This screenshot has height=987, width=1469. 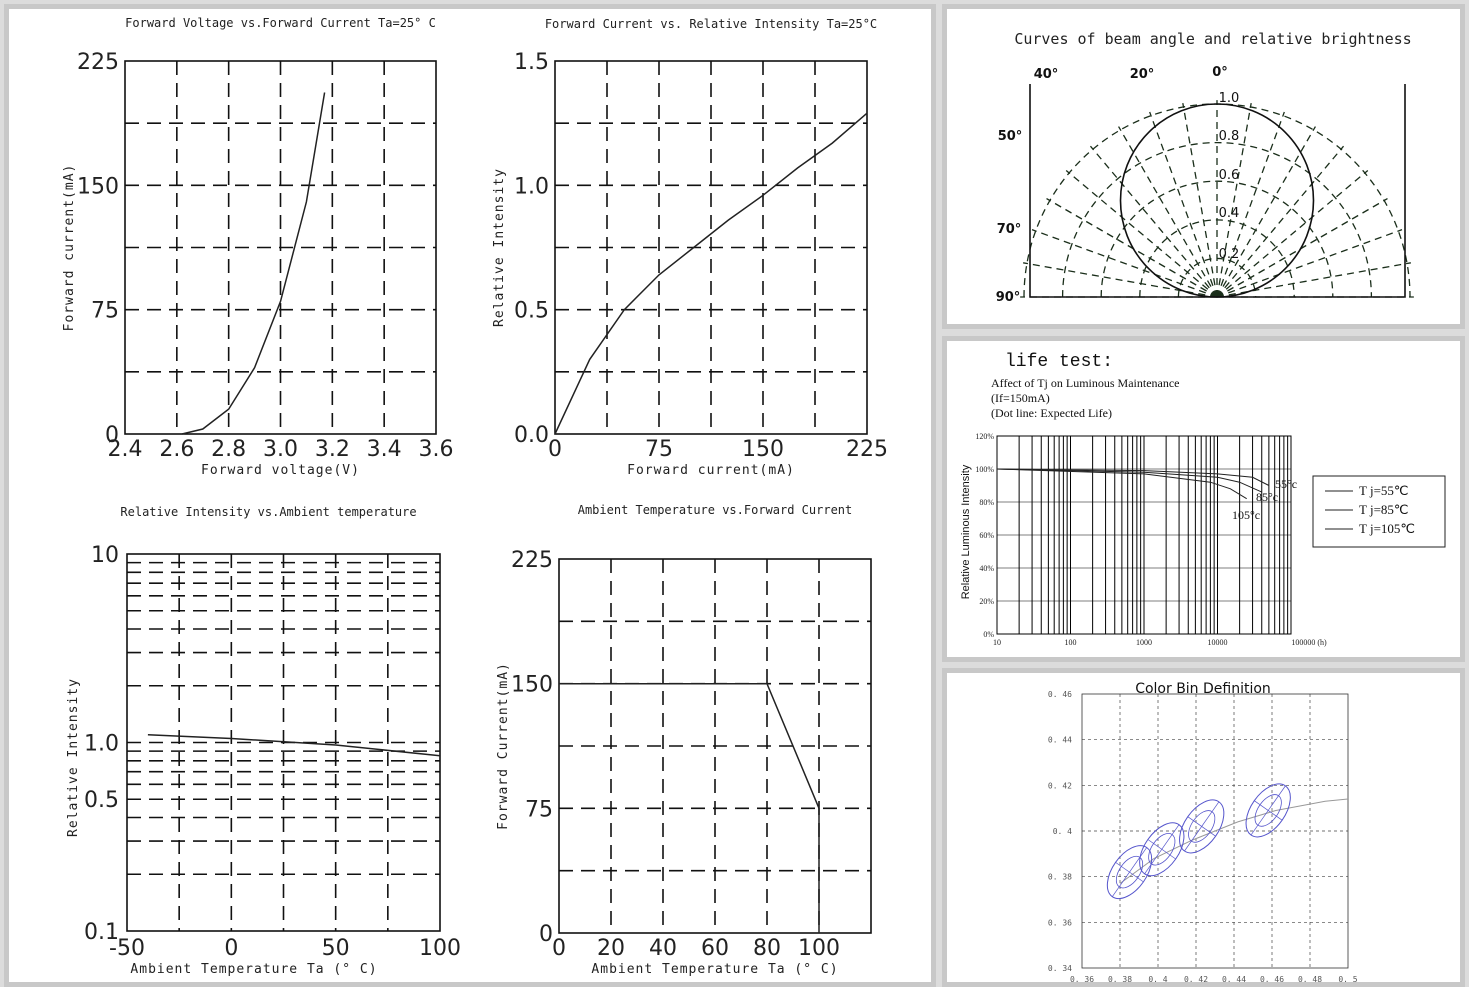 What do you see at coordinates (176, 449) in the screenshot?
I see `x-tick-label: 2.6` at bounding box center [176, 449].